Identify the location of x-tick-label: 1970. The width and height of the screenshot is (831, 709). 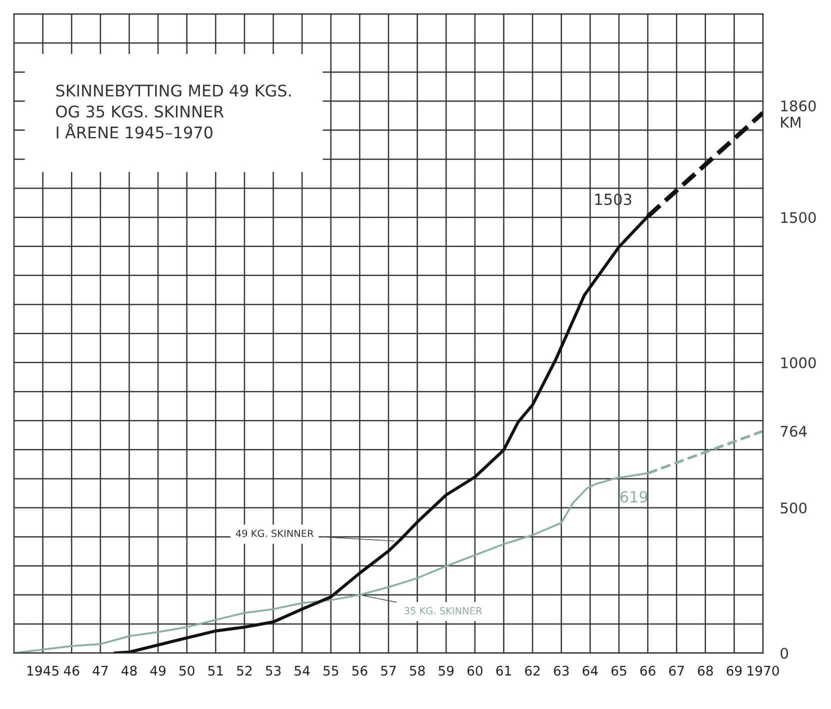
(763, 671).